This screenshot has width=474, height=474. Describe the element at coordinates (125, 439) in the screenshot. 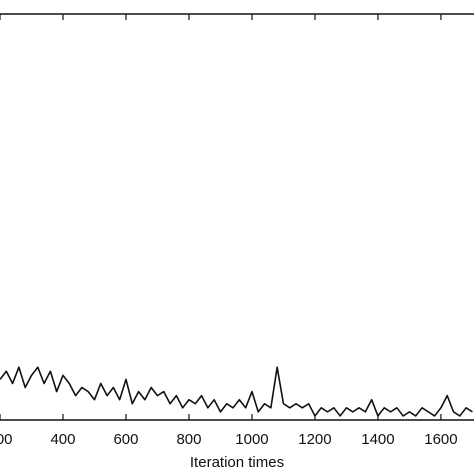

I see `x-tick-label: 600` at that location.